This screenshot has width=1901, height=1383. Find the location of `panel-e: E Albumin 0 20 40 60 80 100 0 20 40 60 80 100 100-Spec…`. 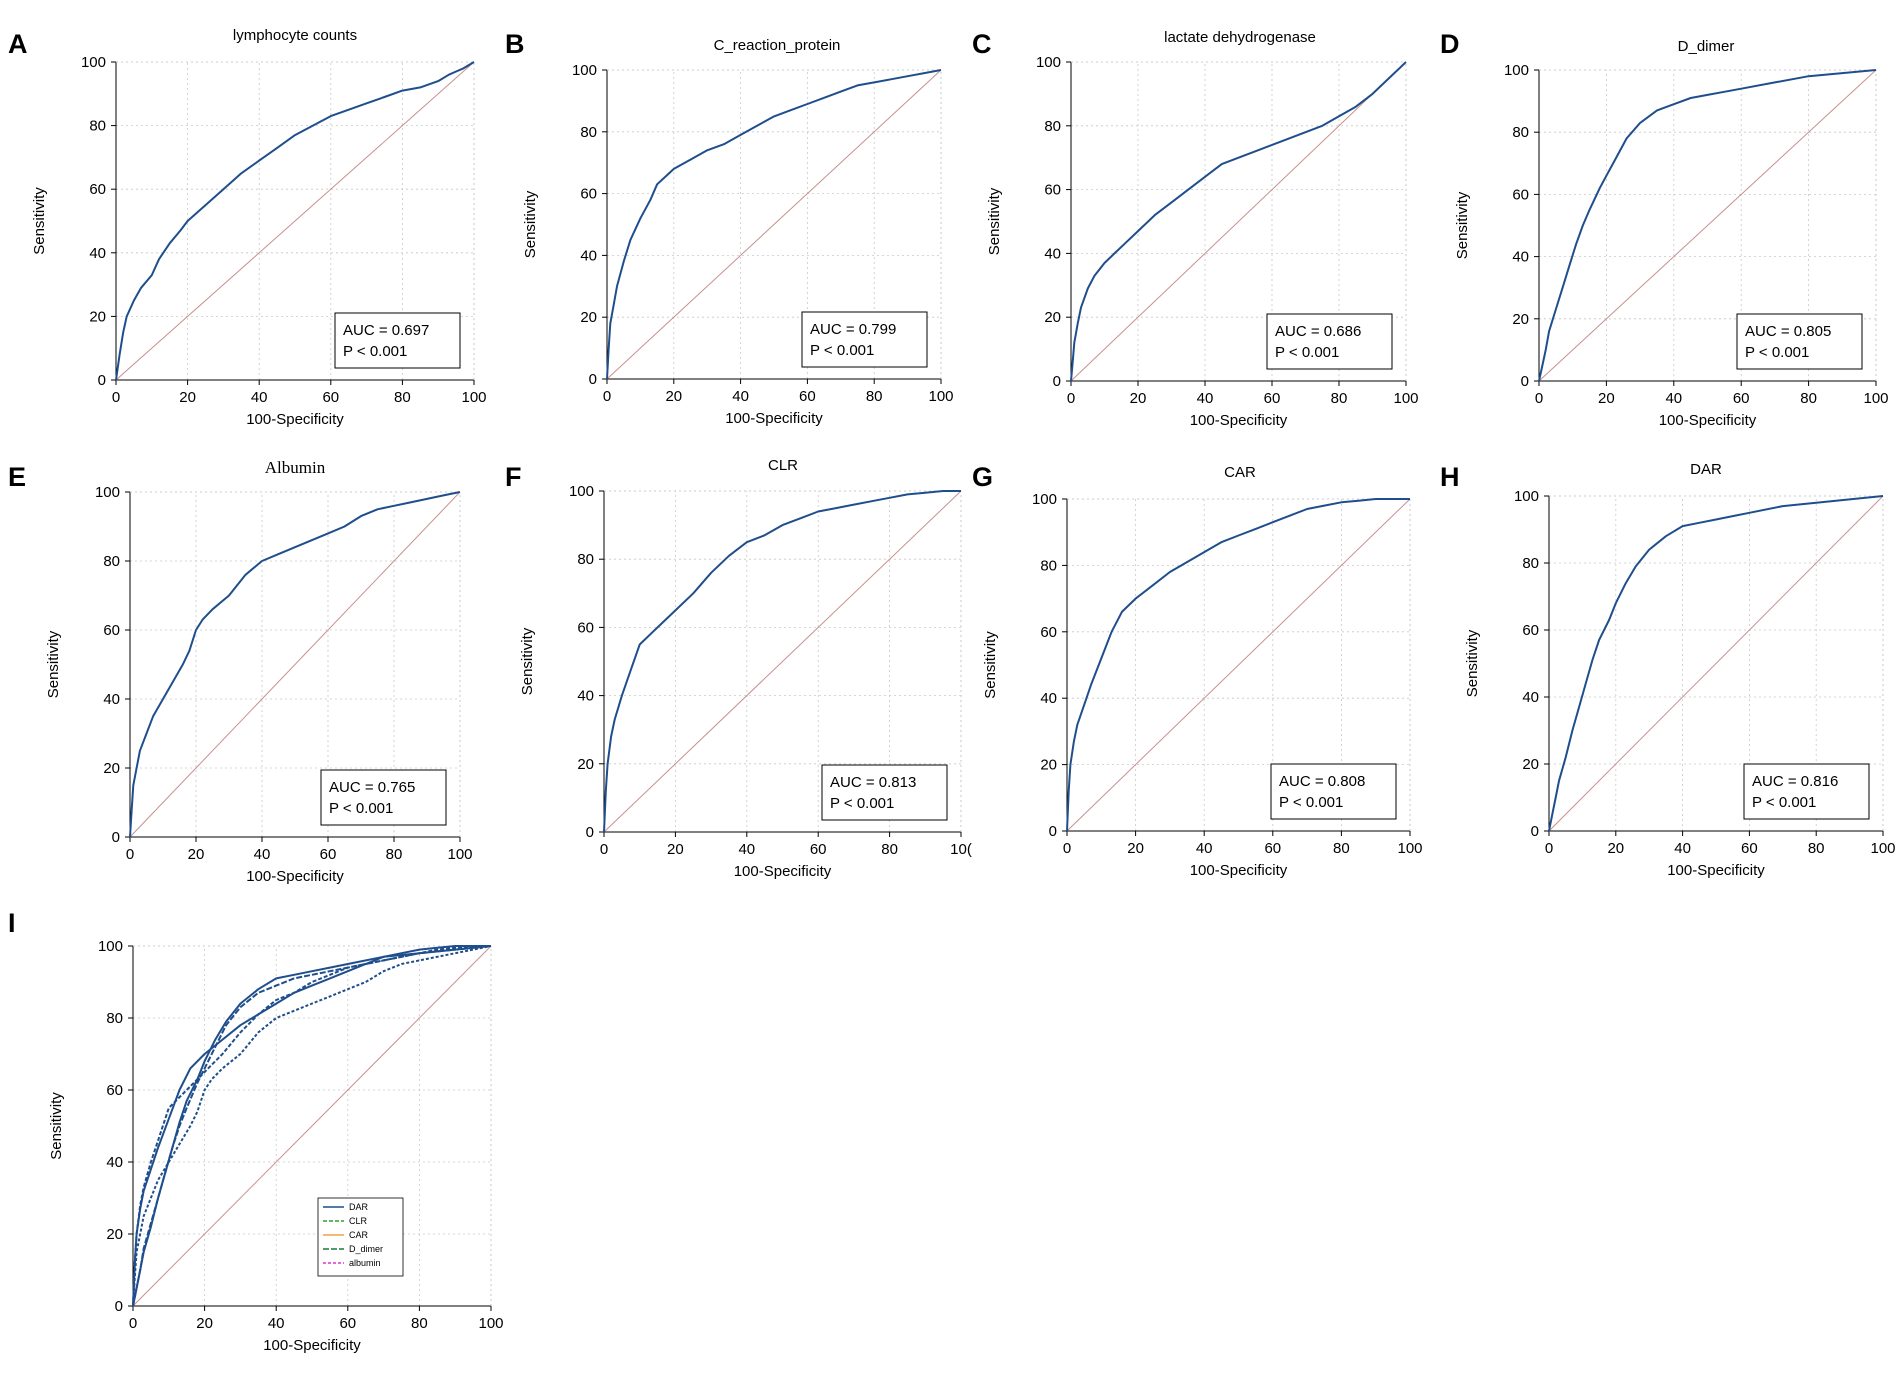

panel-e: E Albumin 0 20 40 60 80 100 0 20 40 60 80 100 100-Spec… is located at coordinates (240, 671).